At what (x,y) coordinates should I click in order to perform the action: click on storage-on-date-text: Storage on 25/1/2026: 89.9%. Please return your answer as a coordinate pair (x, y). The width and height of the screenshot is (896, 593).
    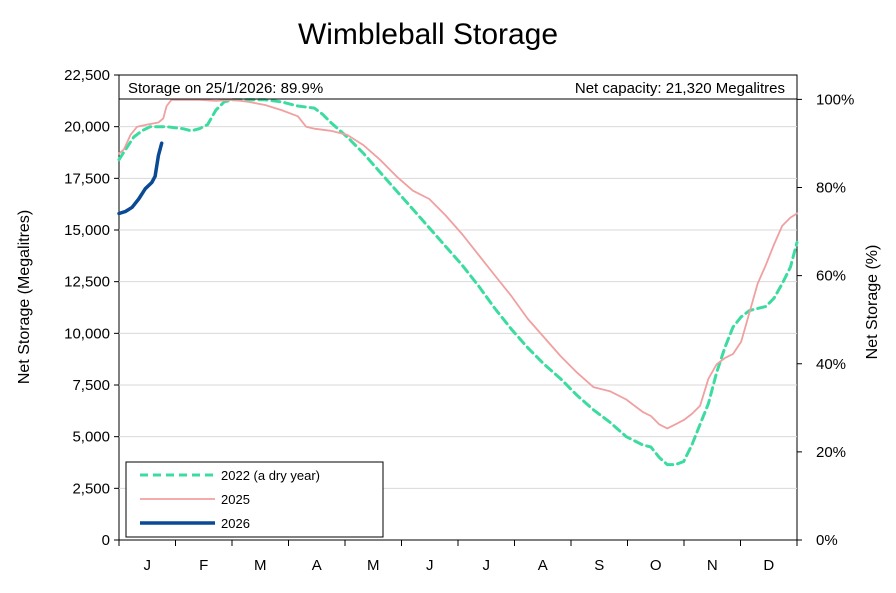
    Looking at the image, I should click on (225, 88).